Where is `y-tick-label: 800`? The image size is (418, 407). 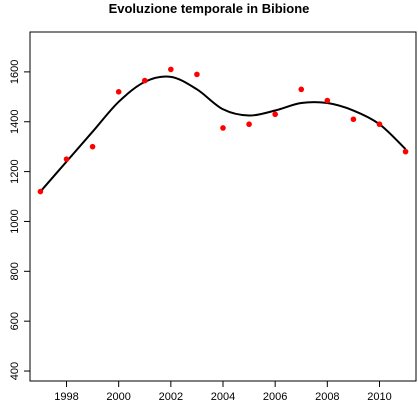
y-tick-label: 800 is located at coordinates (15, 271).